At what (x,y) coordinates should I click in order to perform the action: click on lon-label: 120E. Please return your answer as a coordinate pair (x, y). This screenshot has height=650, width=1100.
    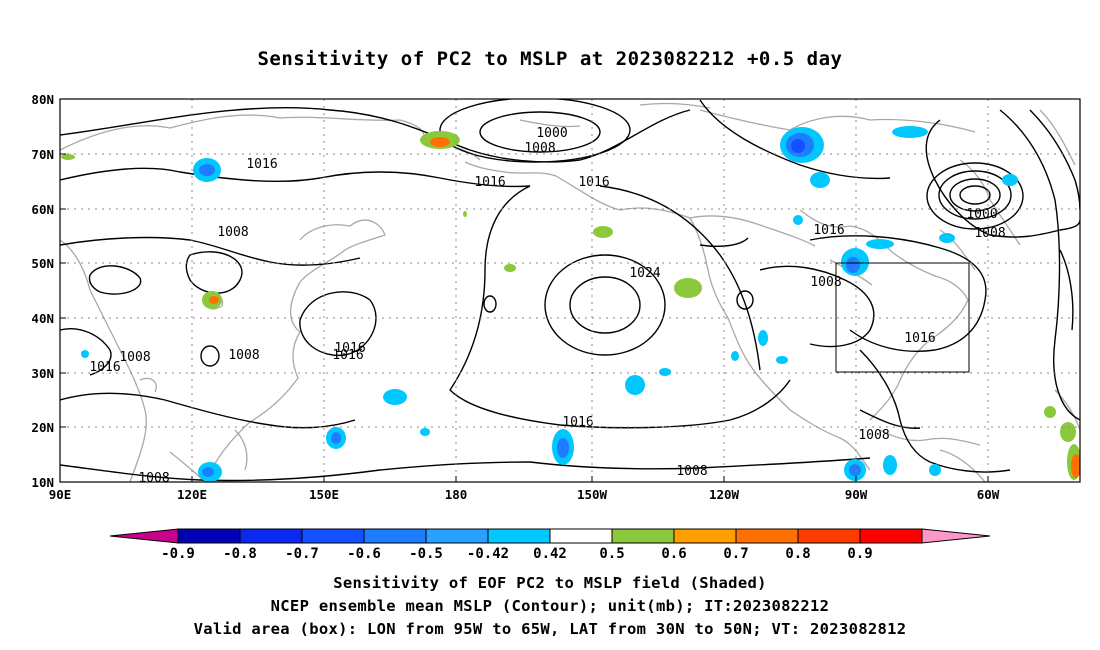
    Looking at the image, I should click on (192, 494).